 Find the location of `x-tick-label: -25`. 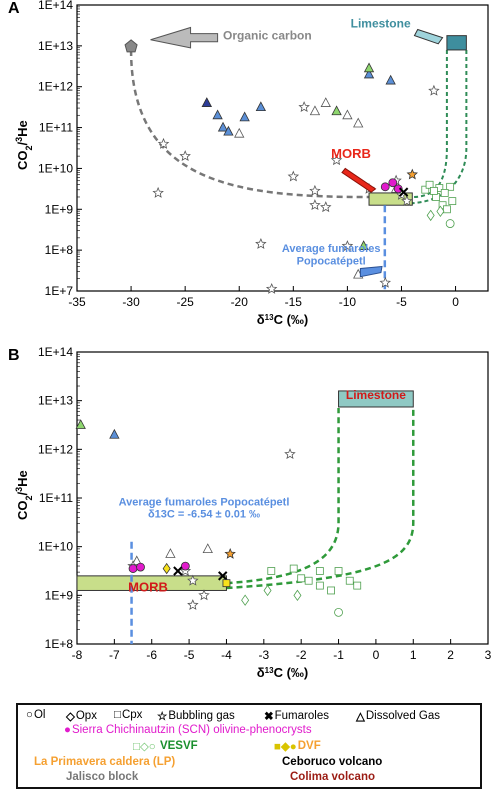

x-tick-label: -25 is located at coordinates (185, 302).